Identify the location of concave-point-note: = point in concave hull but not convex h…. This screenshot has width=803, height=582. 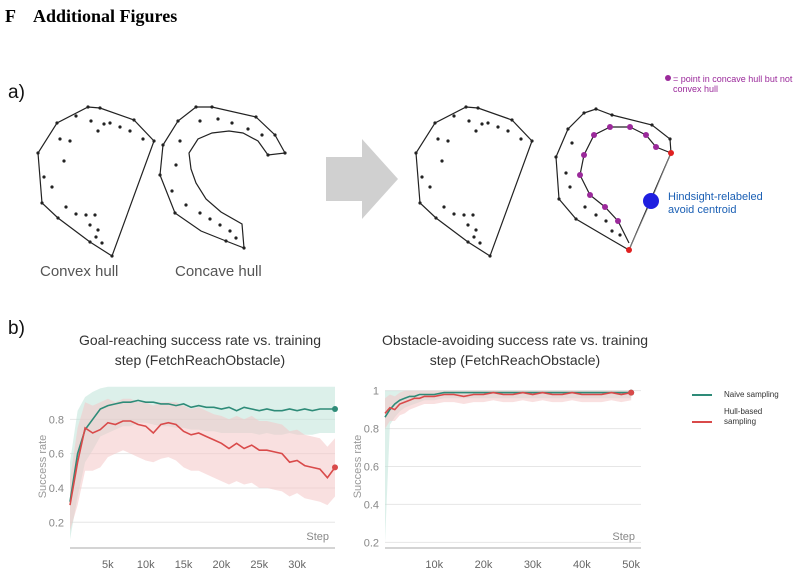
(733, 84).